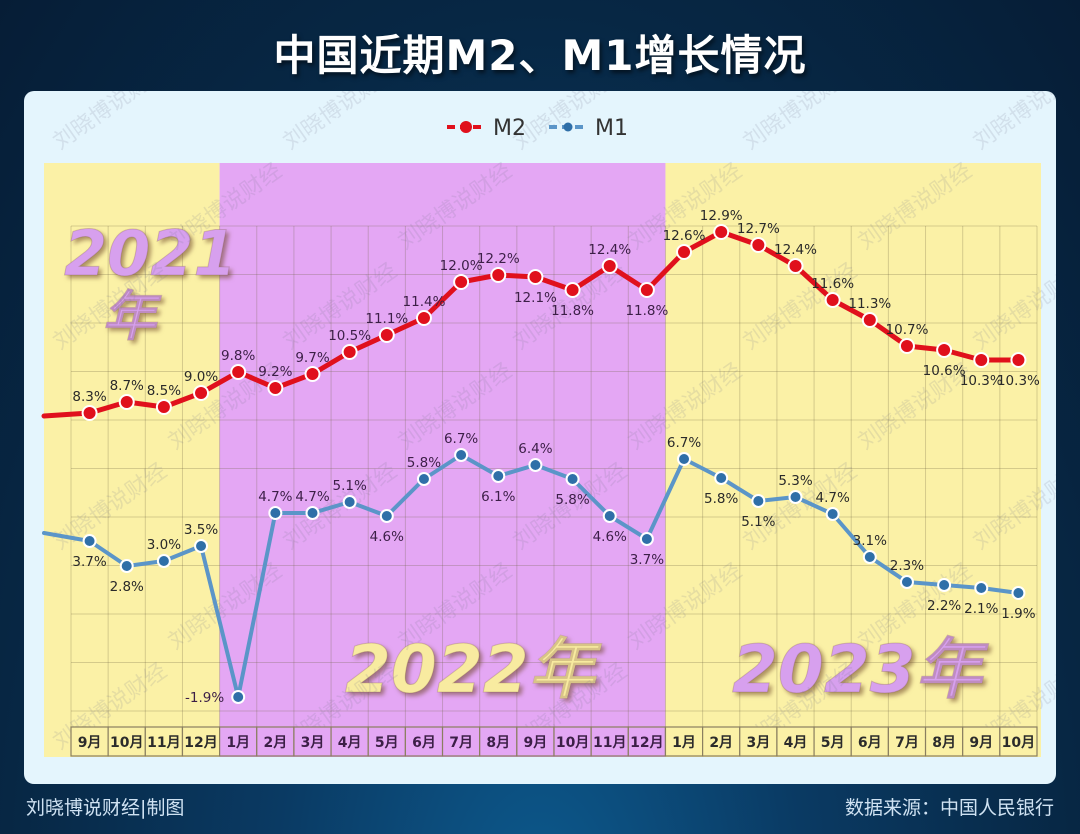 This screenshot has width=1080, height=834. What do you see at coordinates (535, 298) in the screenshot?
I see `m2-data-label: 12.1%` at bounding box center [535, 298].